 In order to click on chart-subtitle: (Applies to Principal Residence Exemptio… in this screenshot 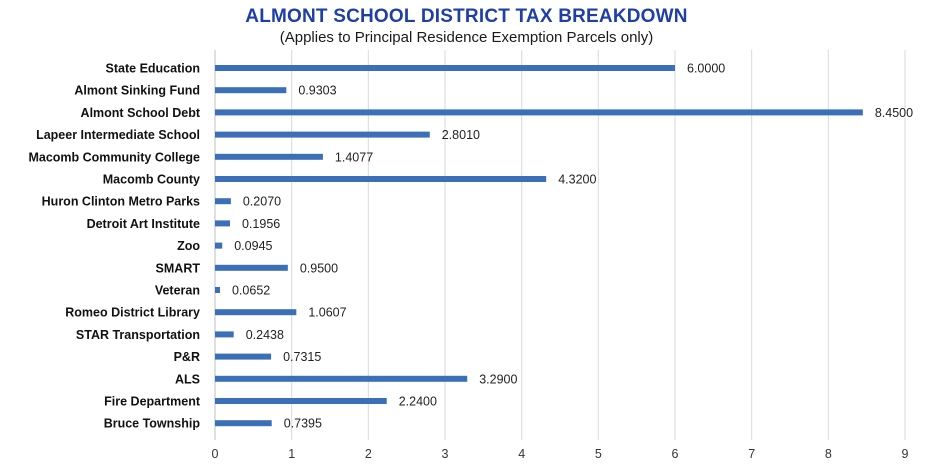, I will do `click(466, 37)`.